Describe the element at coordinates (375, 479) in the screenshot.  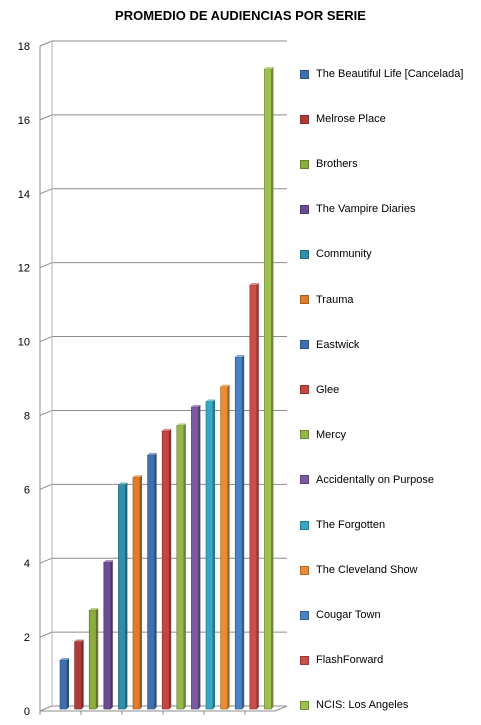
I see `legend-label: Accidentally on Purpose` at that location.